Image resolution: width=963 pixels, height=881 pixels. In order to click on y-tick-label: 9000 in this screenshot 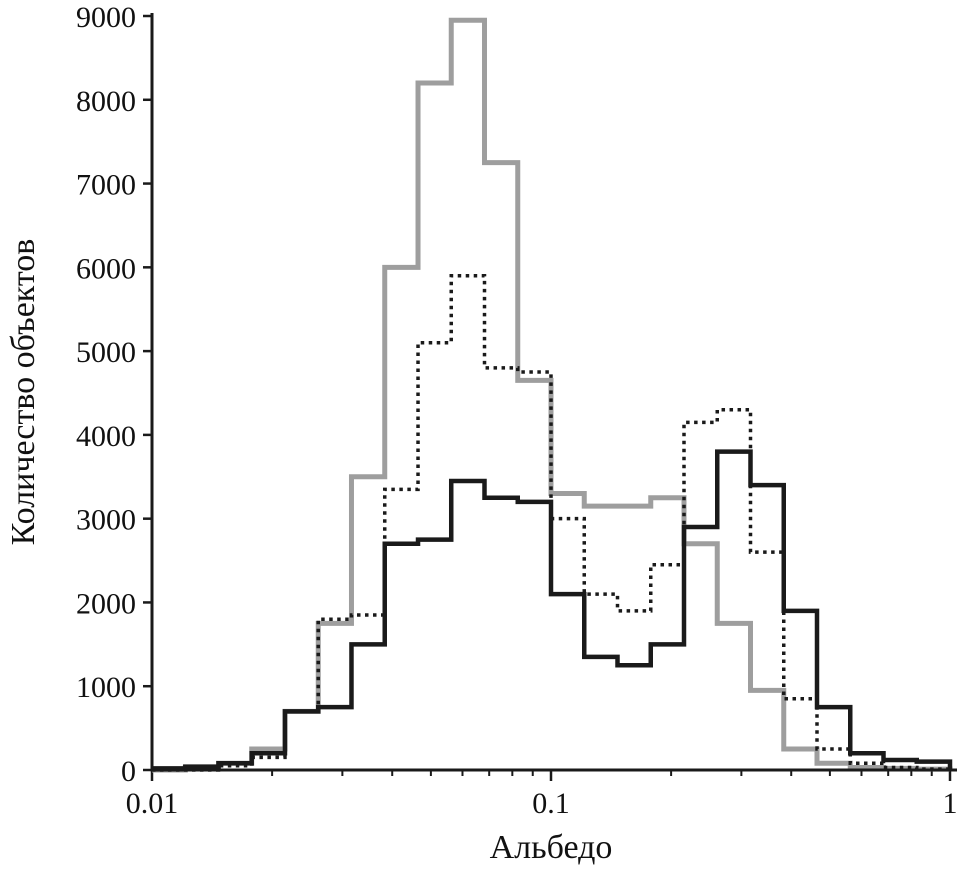, I will do `click(106, 17)`.